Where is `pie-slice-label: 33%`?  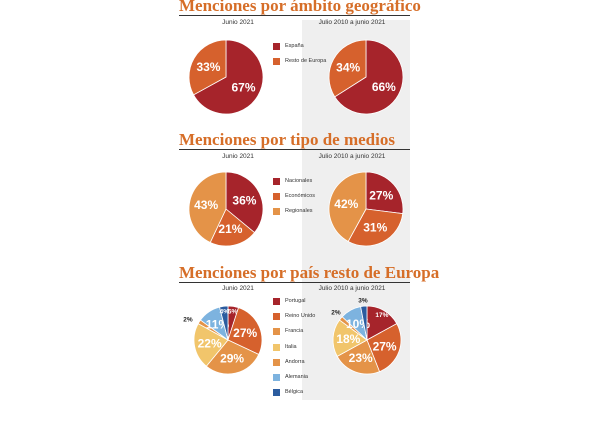 pie-slice-label: 33% is located at coordinates (208, 67).